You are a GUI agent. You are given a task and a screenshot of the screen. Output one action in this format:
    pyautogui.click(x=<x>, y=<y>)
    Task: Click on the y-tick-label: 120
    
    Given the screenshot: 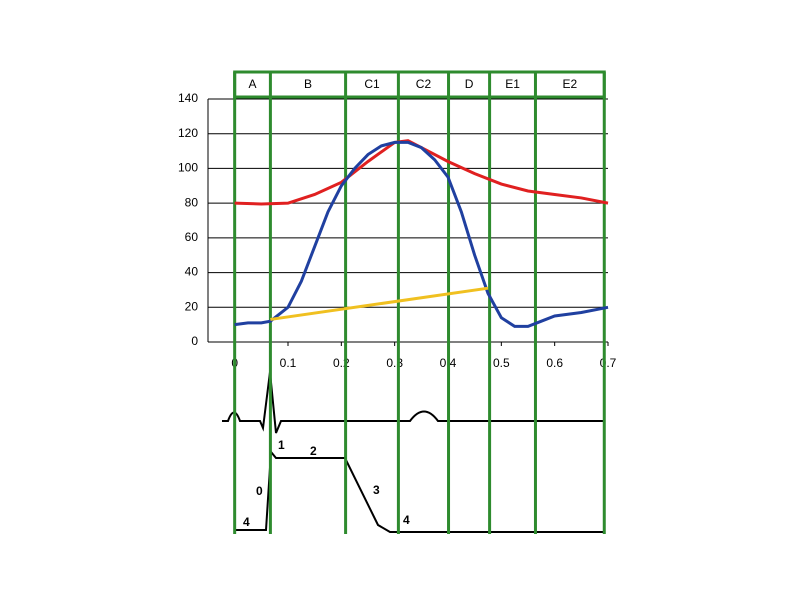 What is the action you would take?
    pyautogui.click(x=188, y=133)
    